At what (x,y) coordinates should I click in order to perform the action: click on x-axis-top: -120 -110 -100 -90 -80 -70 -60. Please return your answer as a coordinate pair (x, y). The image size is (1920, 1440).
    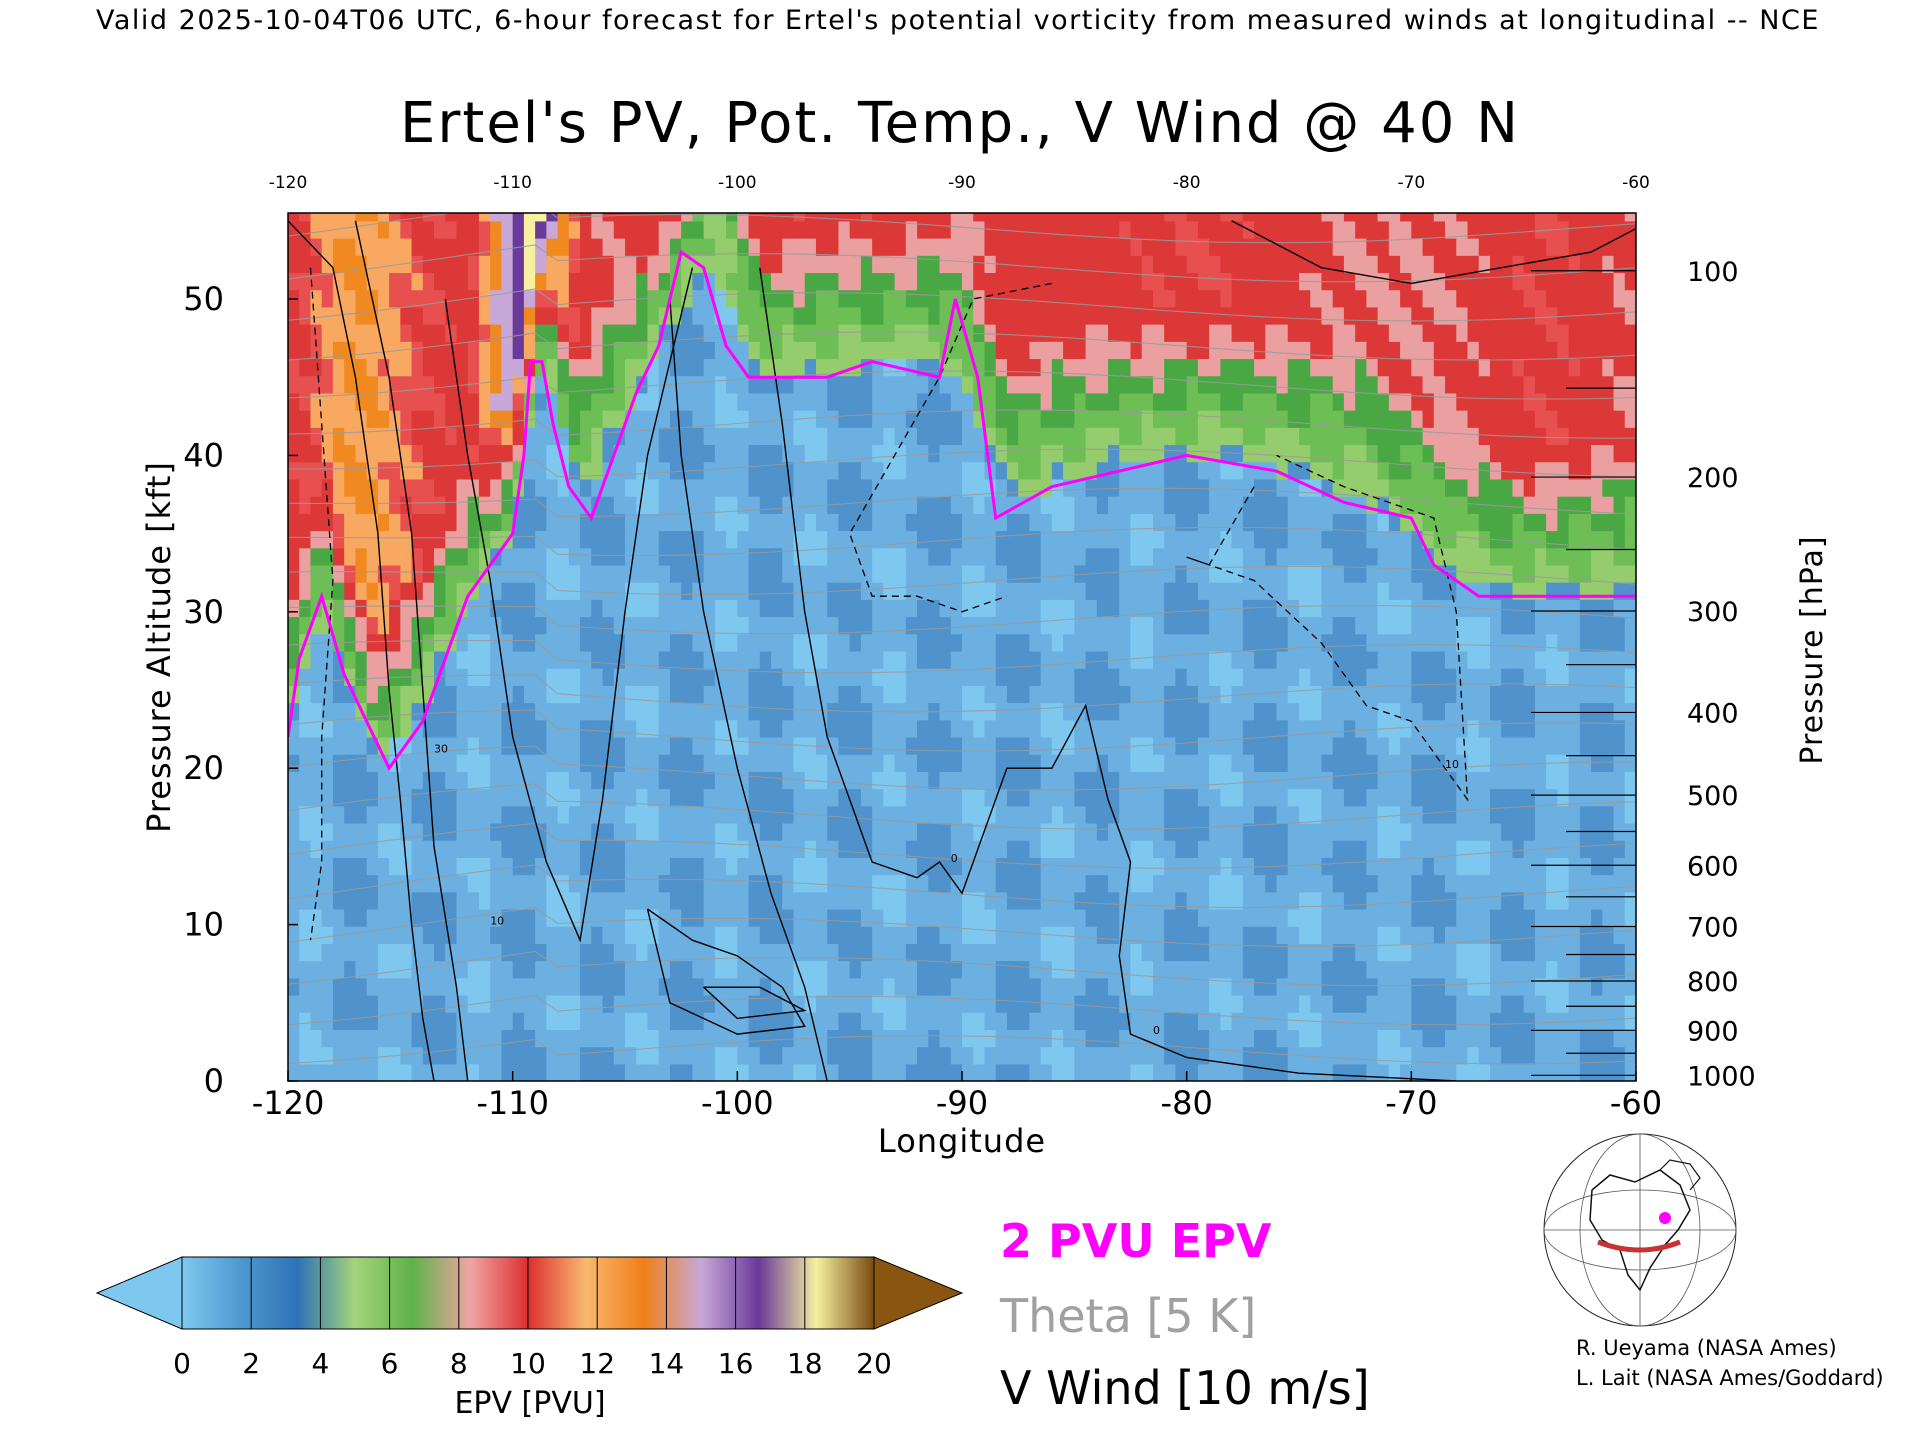
    Looking at the image, I should click on (959, 183).